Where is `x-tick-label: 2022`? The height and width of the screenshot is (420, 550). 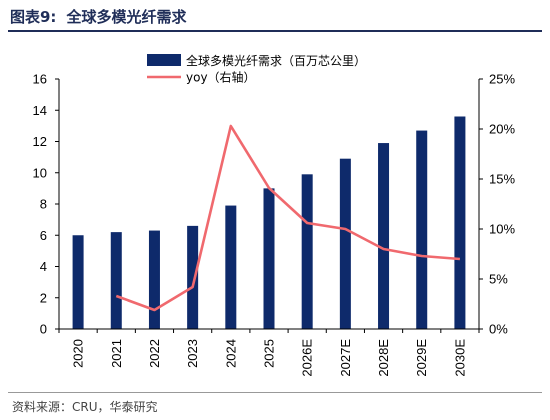 x-tick-label: 2022 is located at coordinates (154, 353).